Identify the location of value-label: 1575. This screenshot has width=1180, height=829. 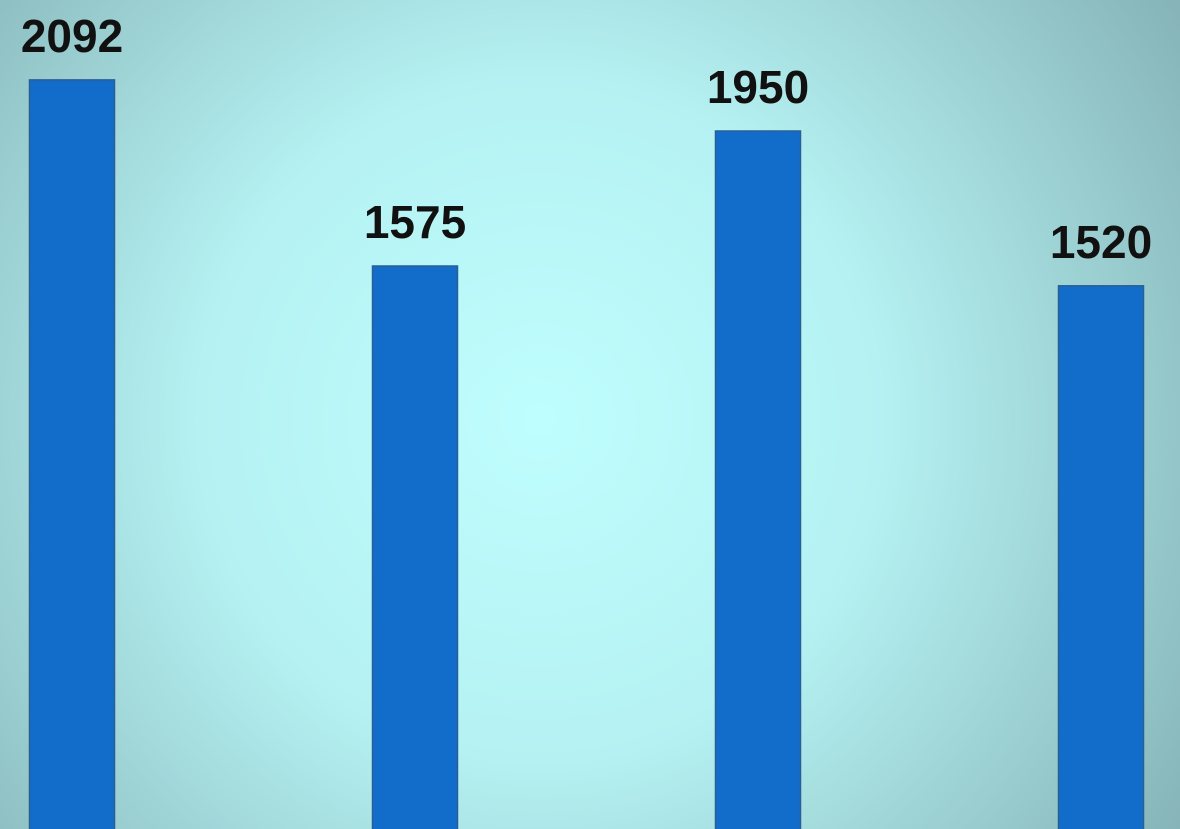
(415, 222).